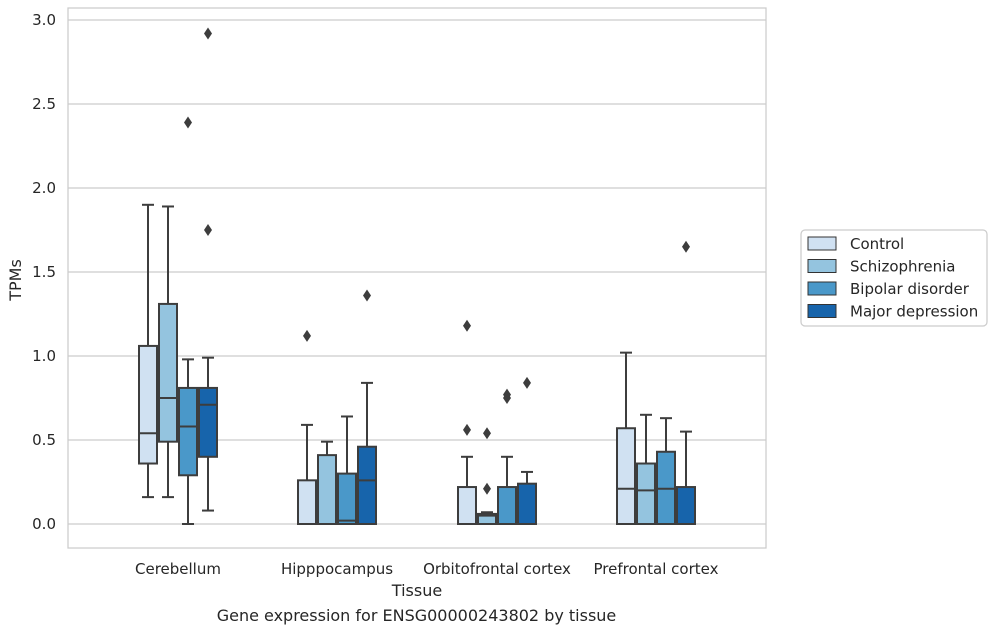 The image size is (997, 634). What do you see at coordinates (44, 524) in the screenshot?
I see `y-tick-label: 0.0` at bounding box center [44, 524].